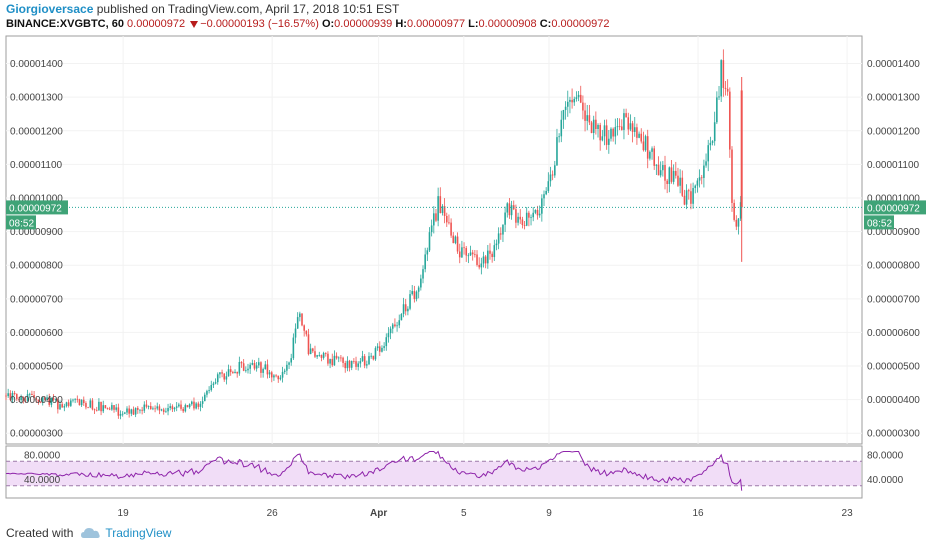 The width and height of the screenshot is (932, 550). What do you see at coordinates (893, 299) in the screenshot?
I see `y-tick-label-right: 0.00000700` at bounding box center [893, 299].